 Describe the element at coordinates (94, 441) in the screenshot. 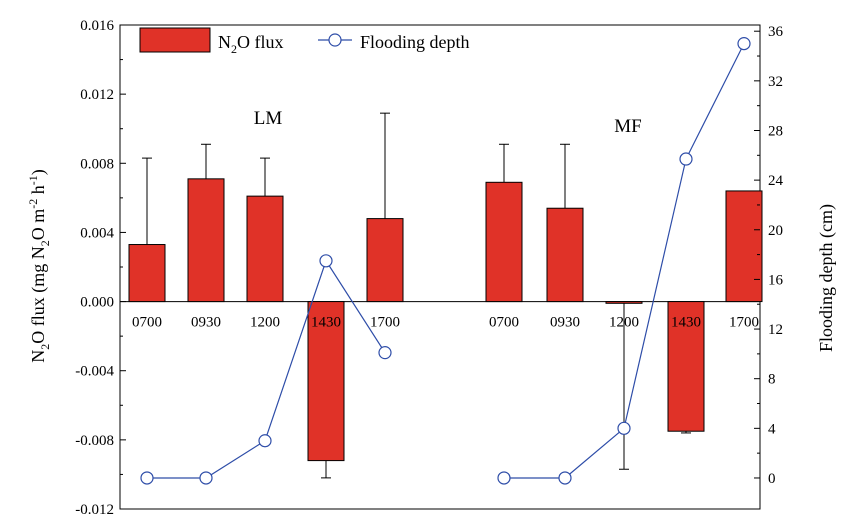

I see `left-tick-label: -0.008` at that location.